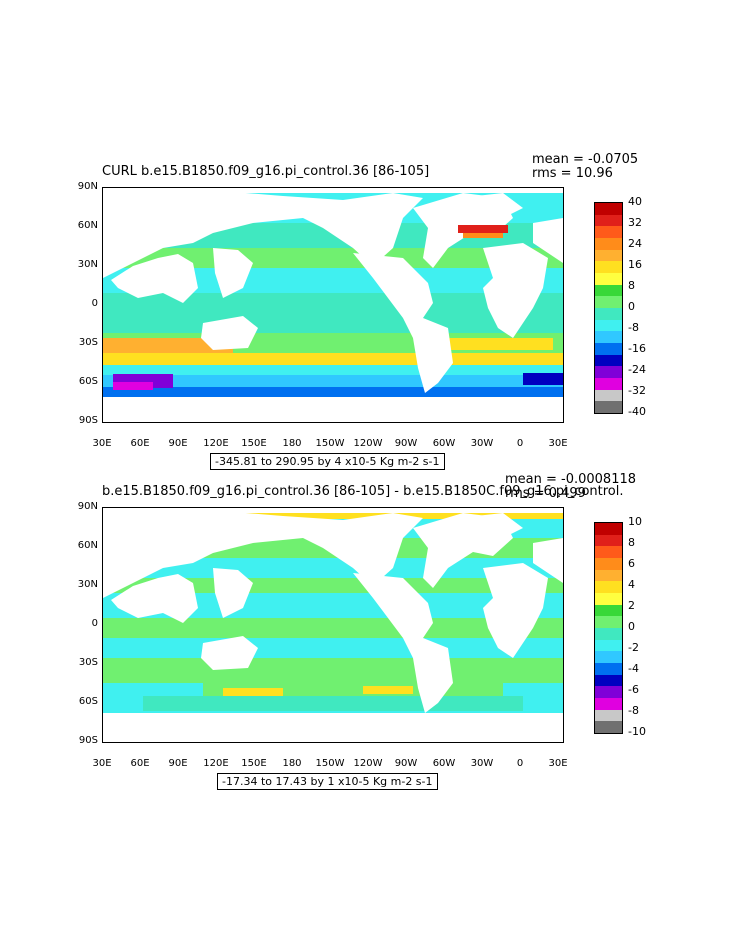 The width and height of the screenshot is (733, 945). What do you see at coordinates (631, 605) in the screenshot?
I see `colorbar-label: 2` at bounding box center [631, 605].